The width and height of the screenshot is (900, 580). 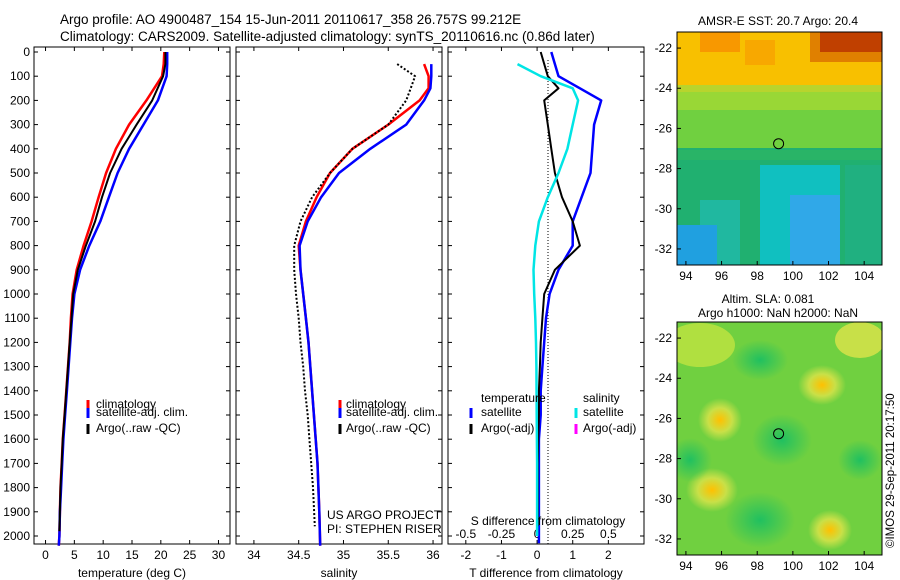 What do you see at coordinates (722, 566) in the screenshot?
I see `map-x-tick-label: 96` at bounding box center [722, 566].